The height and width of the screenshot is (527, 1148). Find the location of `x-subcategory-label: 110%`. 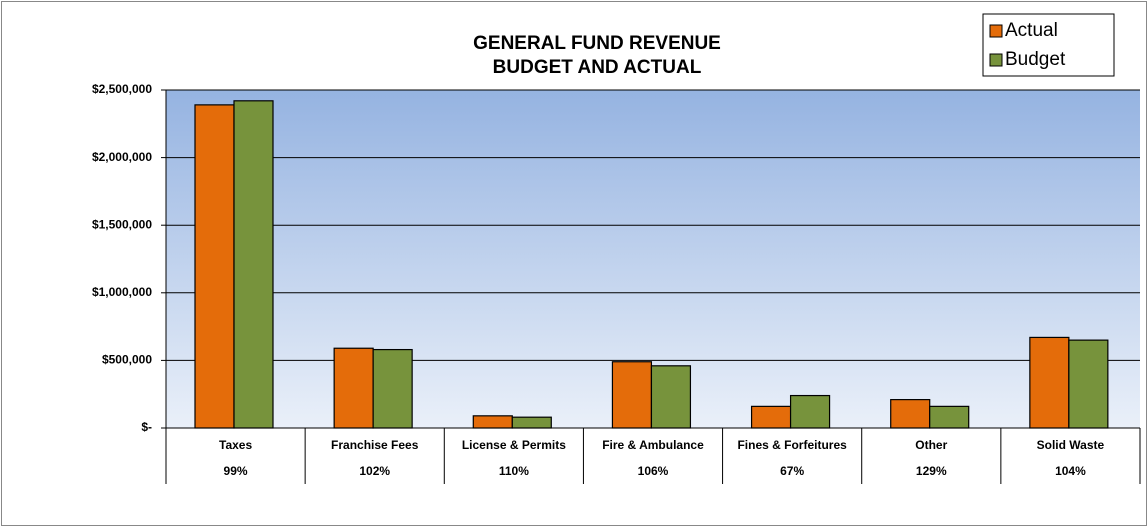

x-subcategory-label: 110% is located at coordinates (514, 471).